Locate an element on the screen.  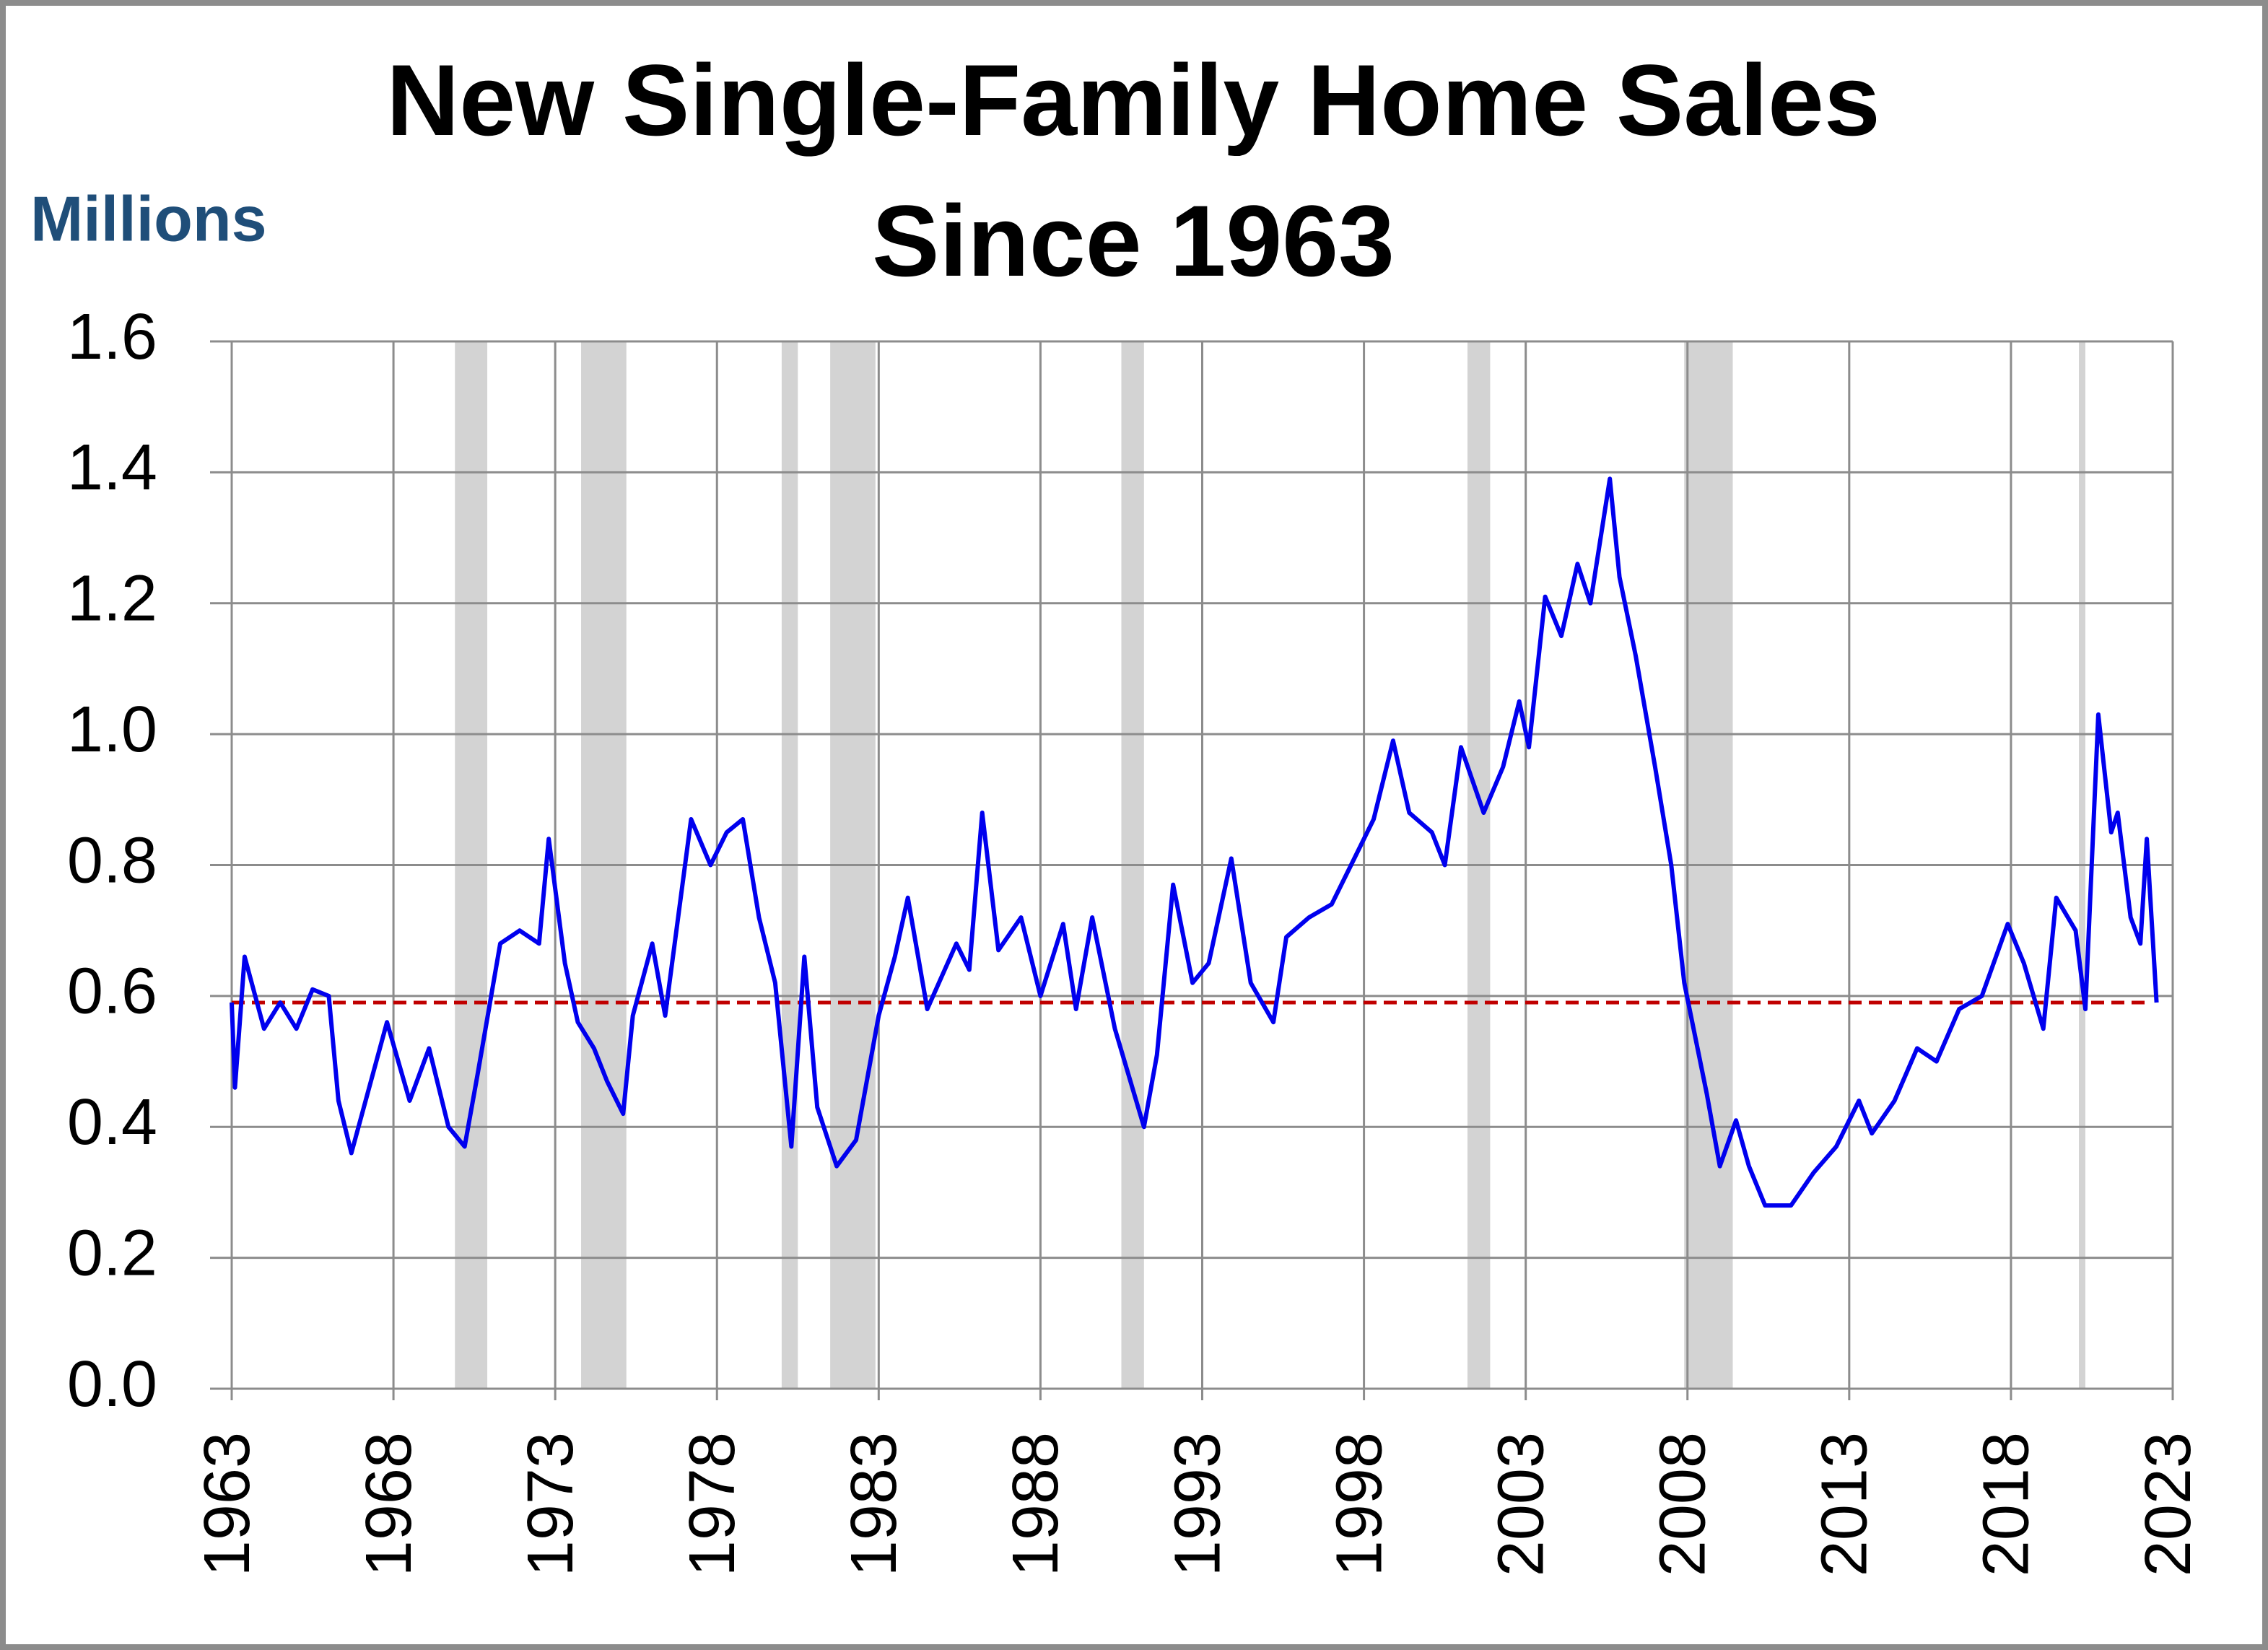
x-tick-label: 2013 is located at coordinates (1845, 1504).